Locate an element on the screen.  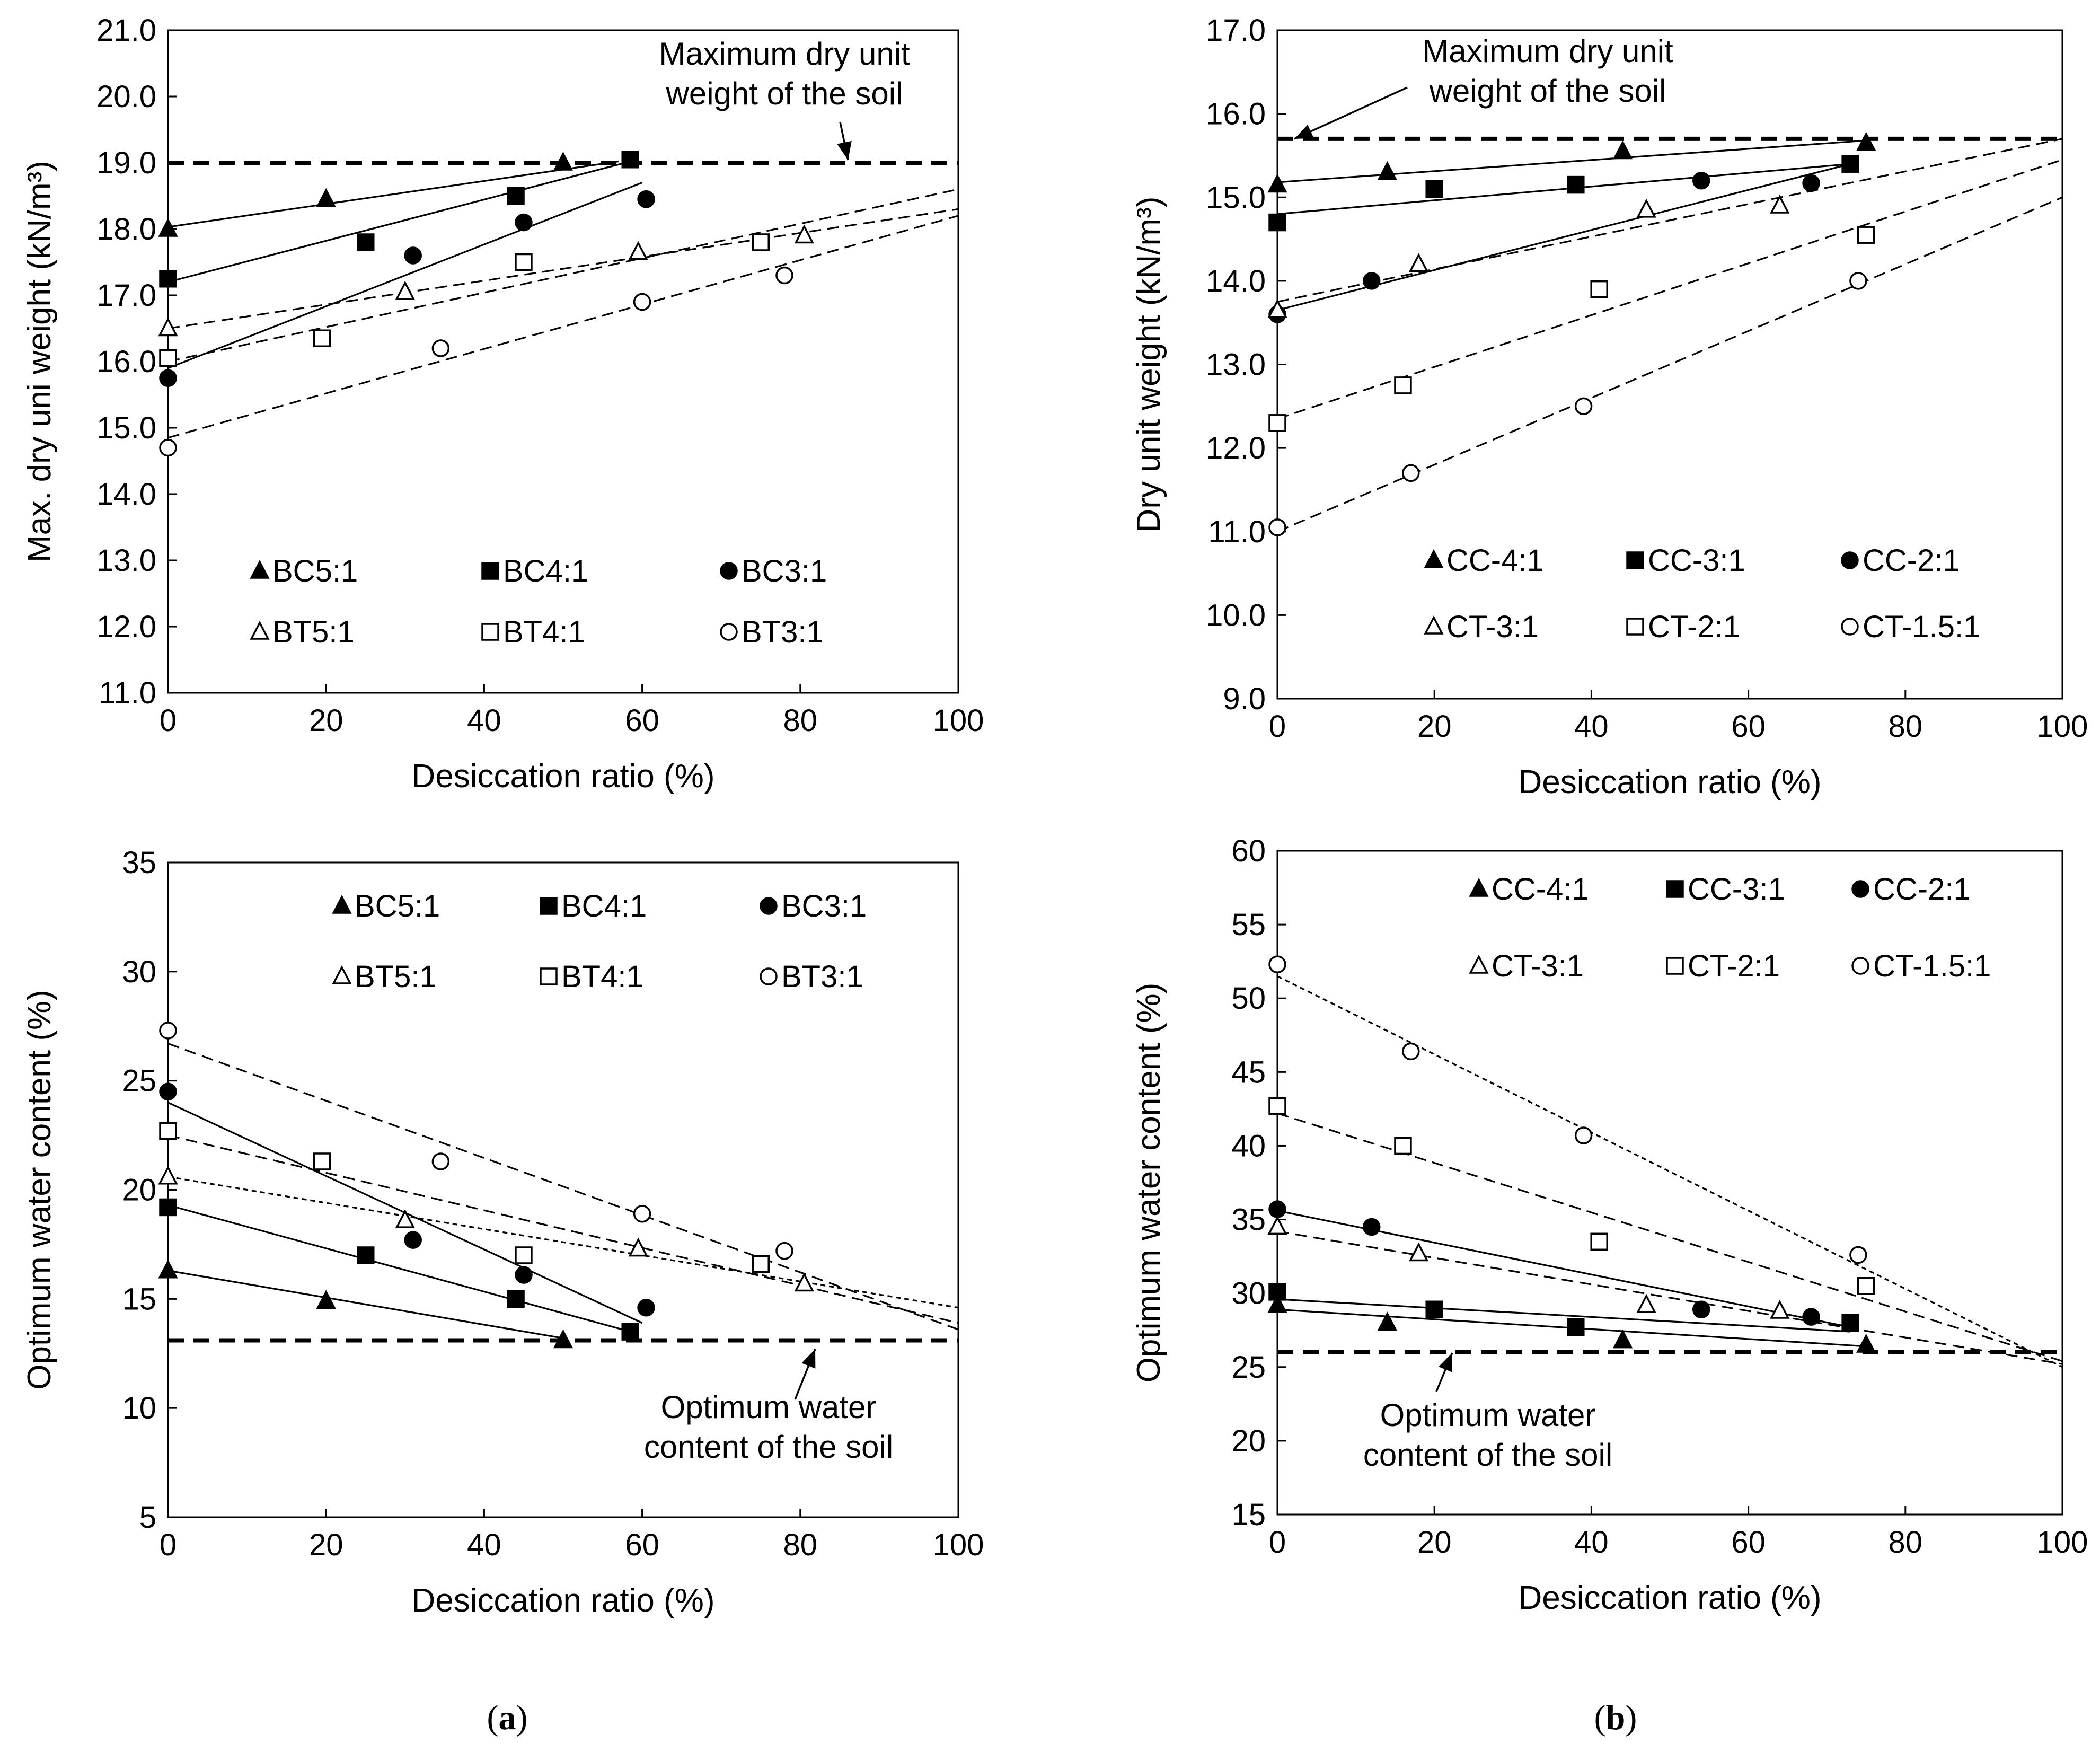
y-tick-label: 20.0 is located at coordinates (126, 97).